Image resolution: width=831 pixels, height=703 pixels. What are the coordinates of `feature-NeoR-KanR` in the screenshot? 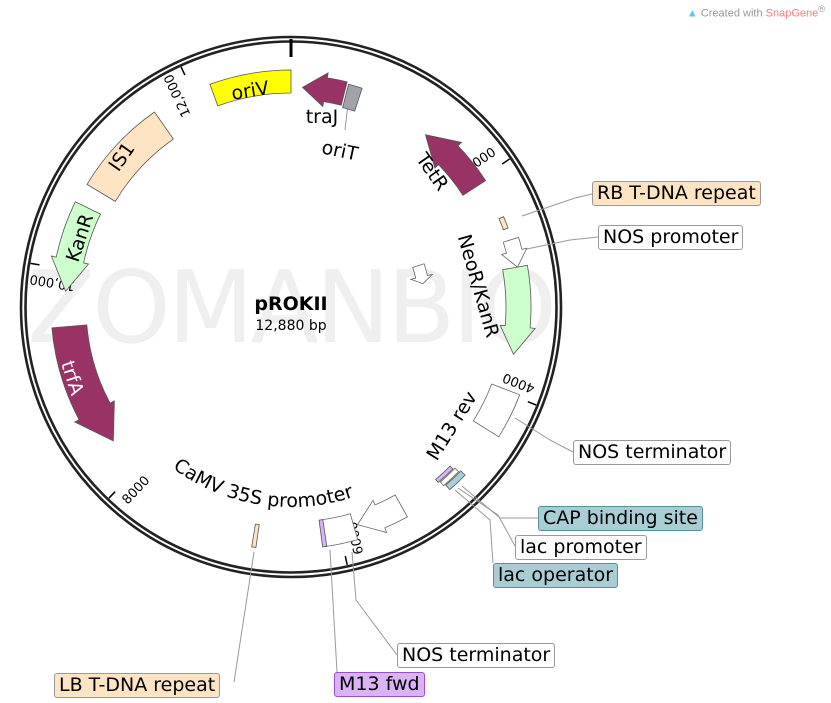 It's located at (517, 310).